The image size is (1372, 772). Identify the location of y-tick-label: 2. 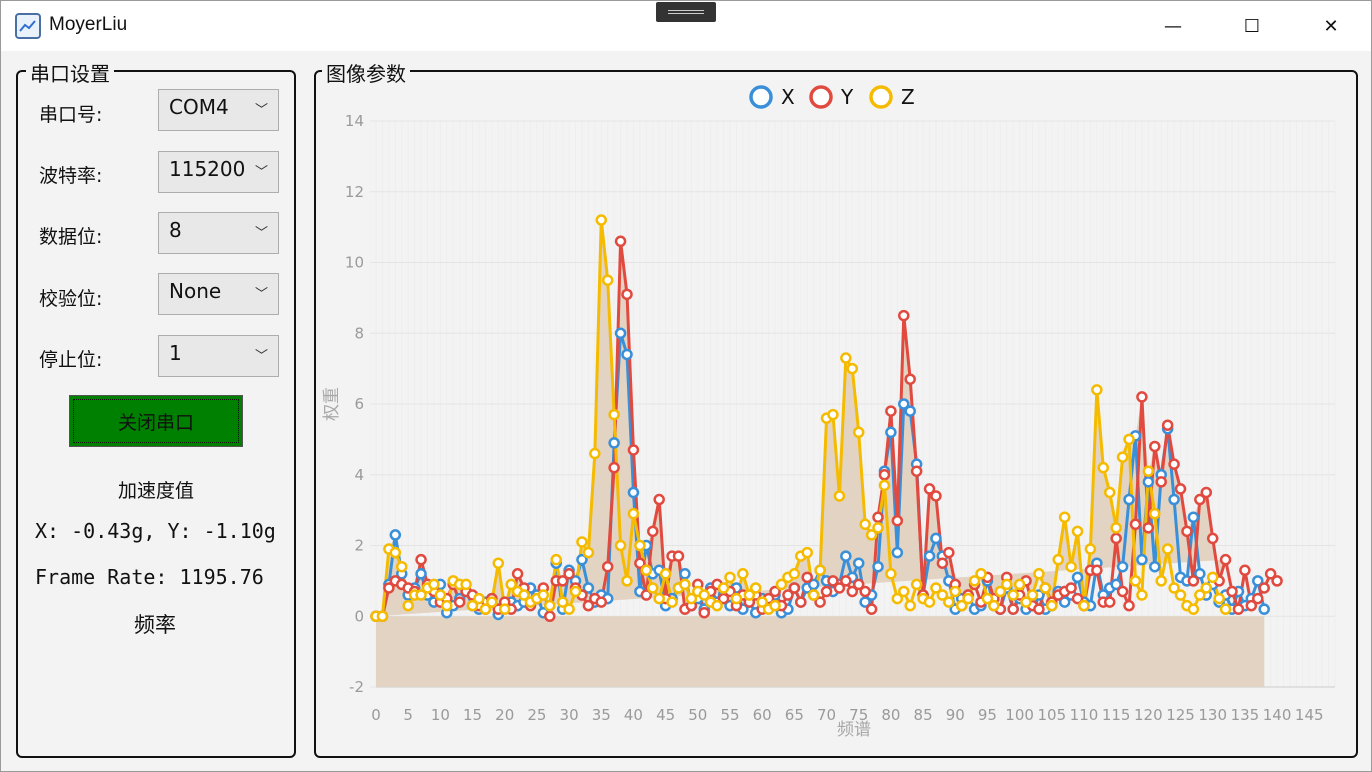
(359, 546).